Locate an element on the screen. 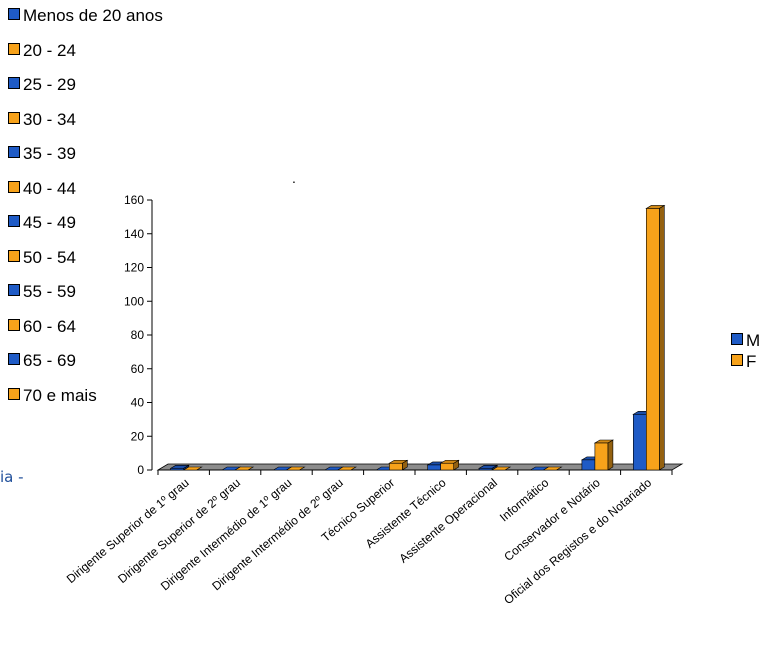  y-tick-label: 20 is located at coordinates (138, 436).